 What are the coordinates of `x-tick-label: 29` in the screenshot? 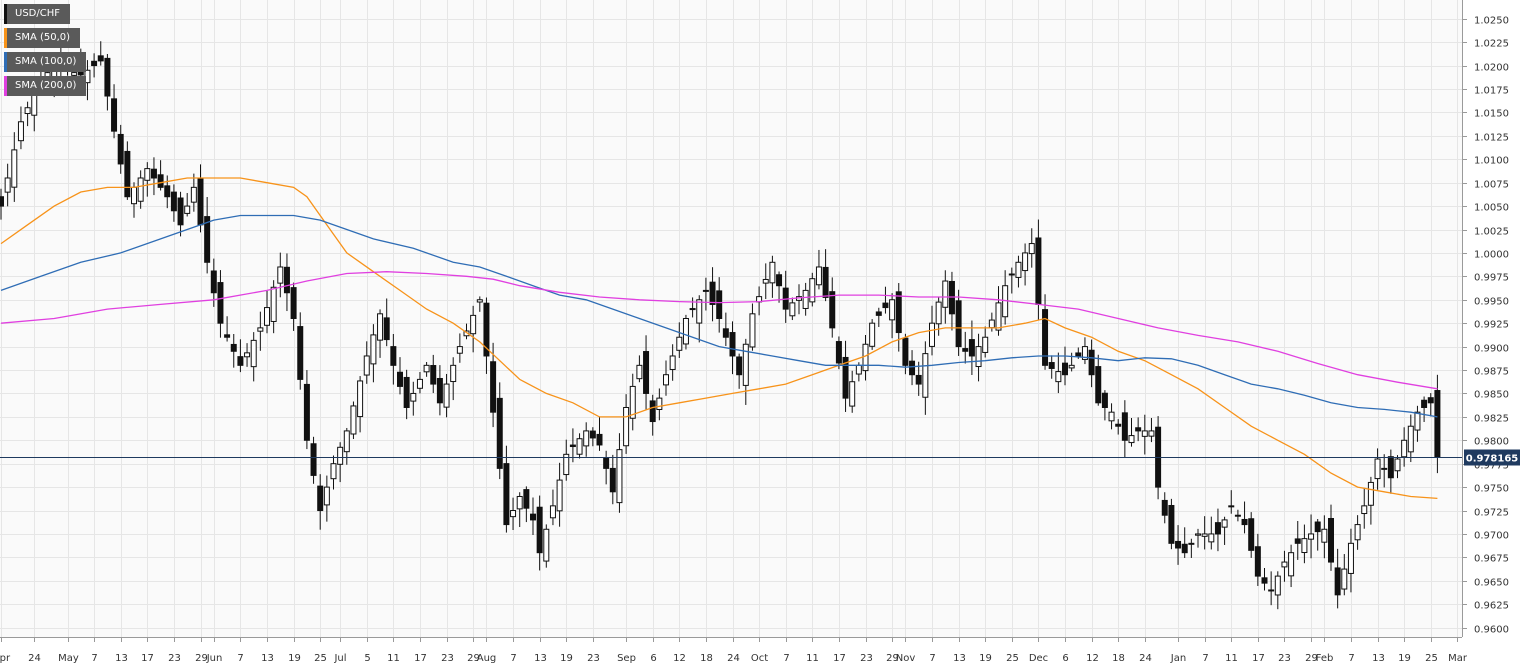 It's located at (892, 658).